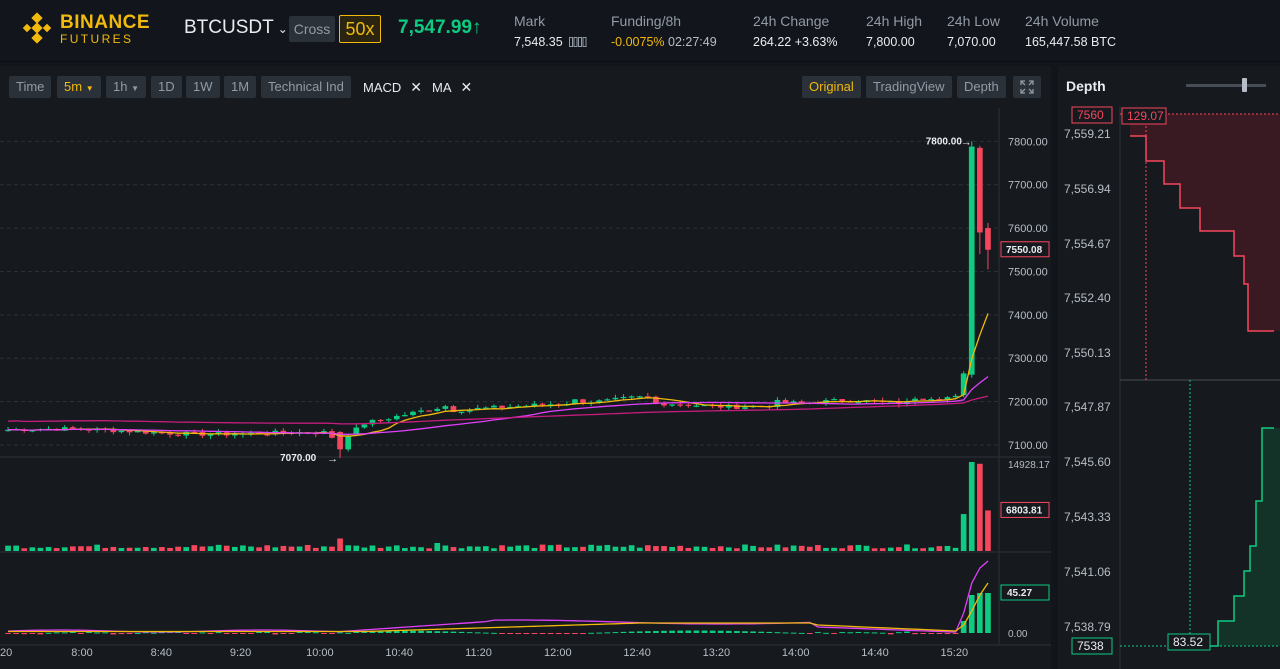 The height and width of the screenshot is (669, 1280). What do you see at coordinates (717, 653) in the screenshot?
I see `time-tick-label: 13:20` at bounding box center [717, 653].